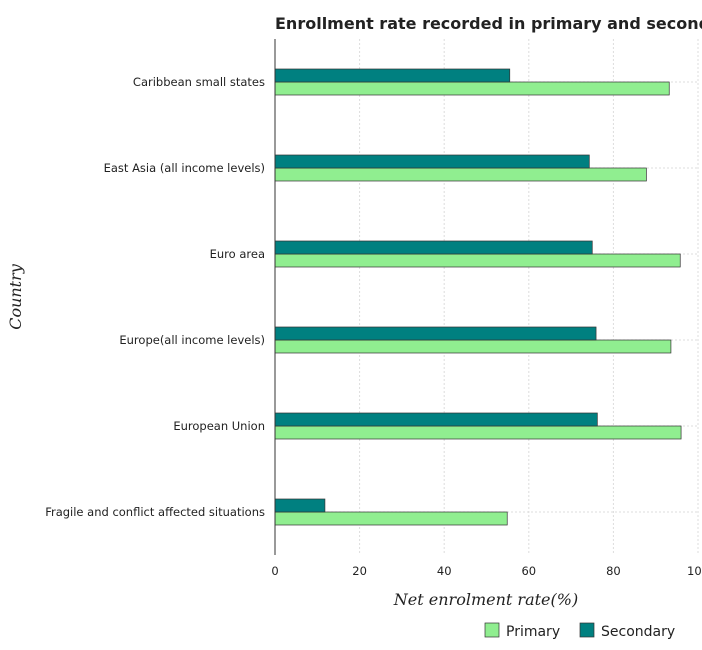 This screenshot has width=702, height=650. Describe the element at coordinates (184, 168) in the screenshot. I see `y-category-label: East Asia (all income levels)` at that location.